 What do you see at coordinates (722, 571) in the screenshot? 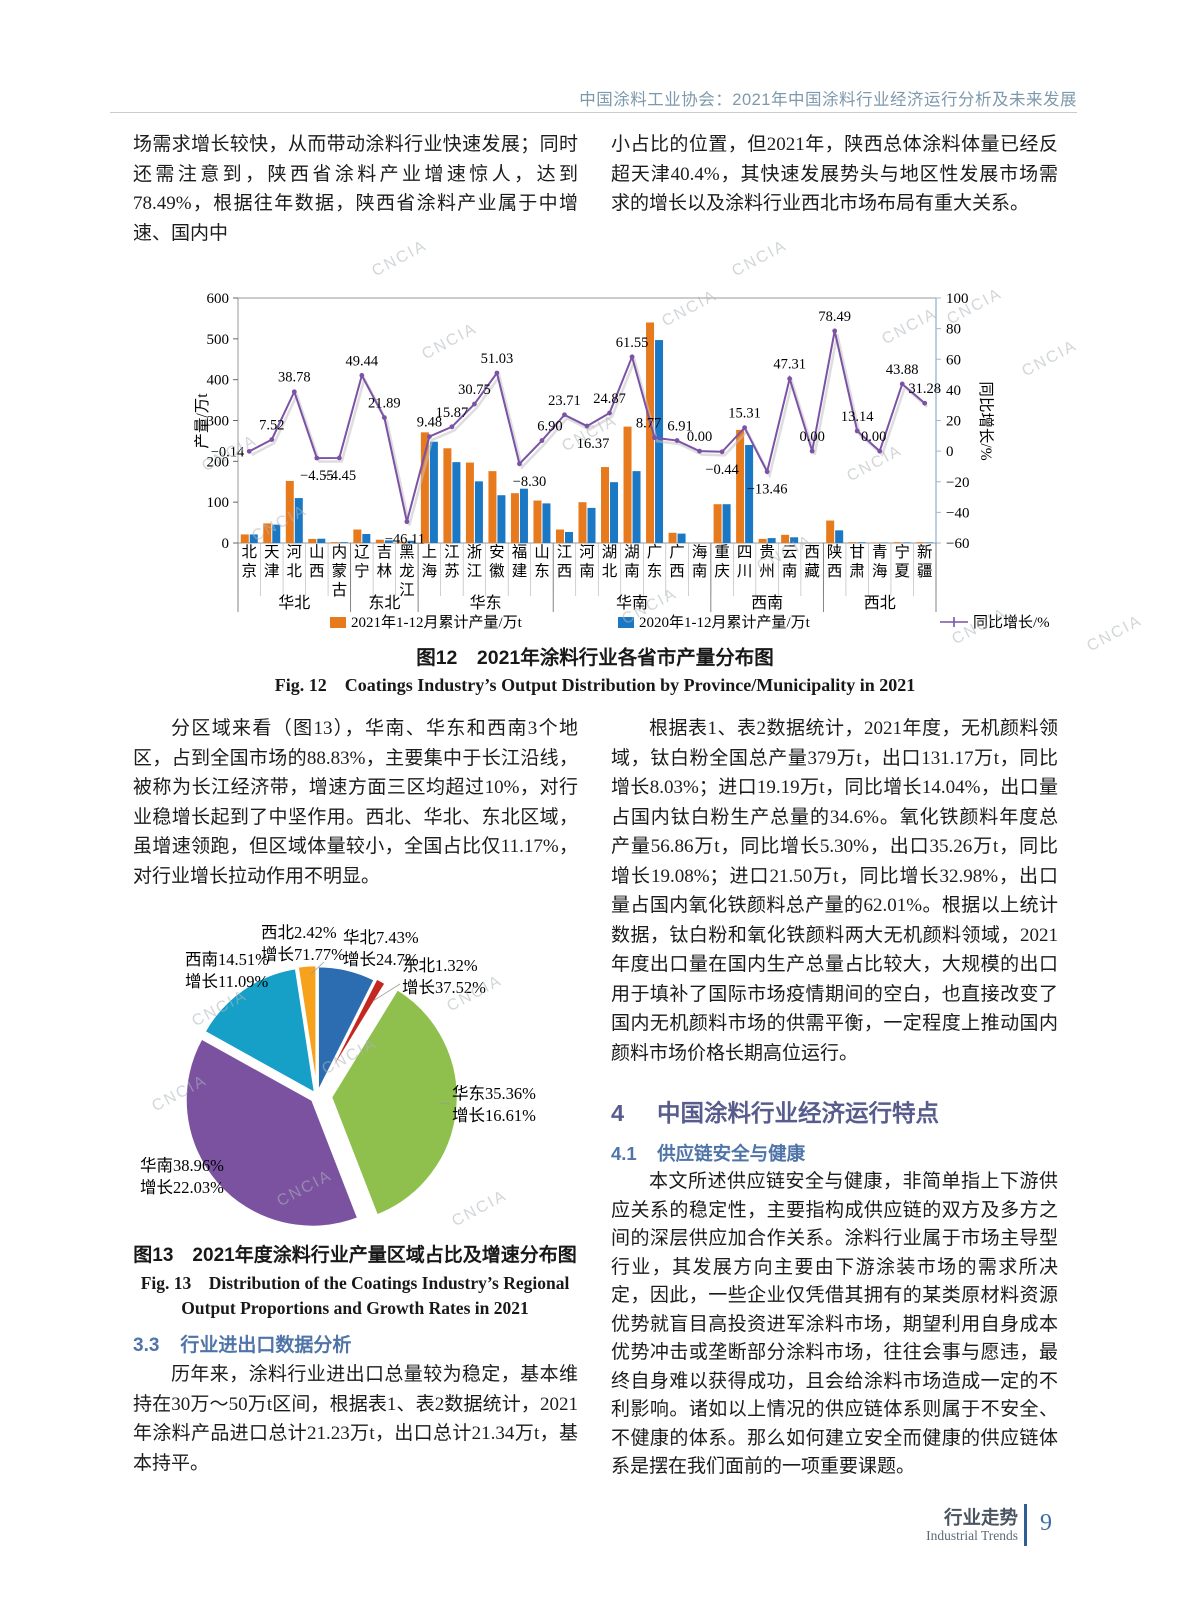
I see `category-label-重庆: 庆` at bounding box center [722, 571].